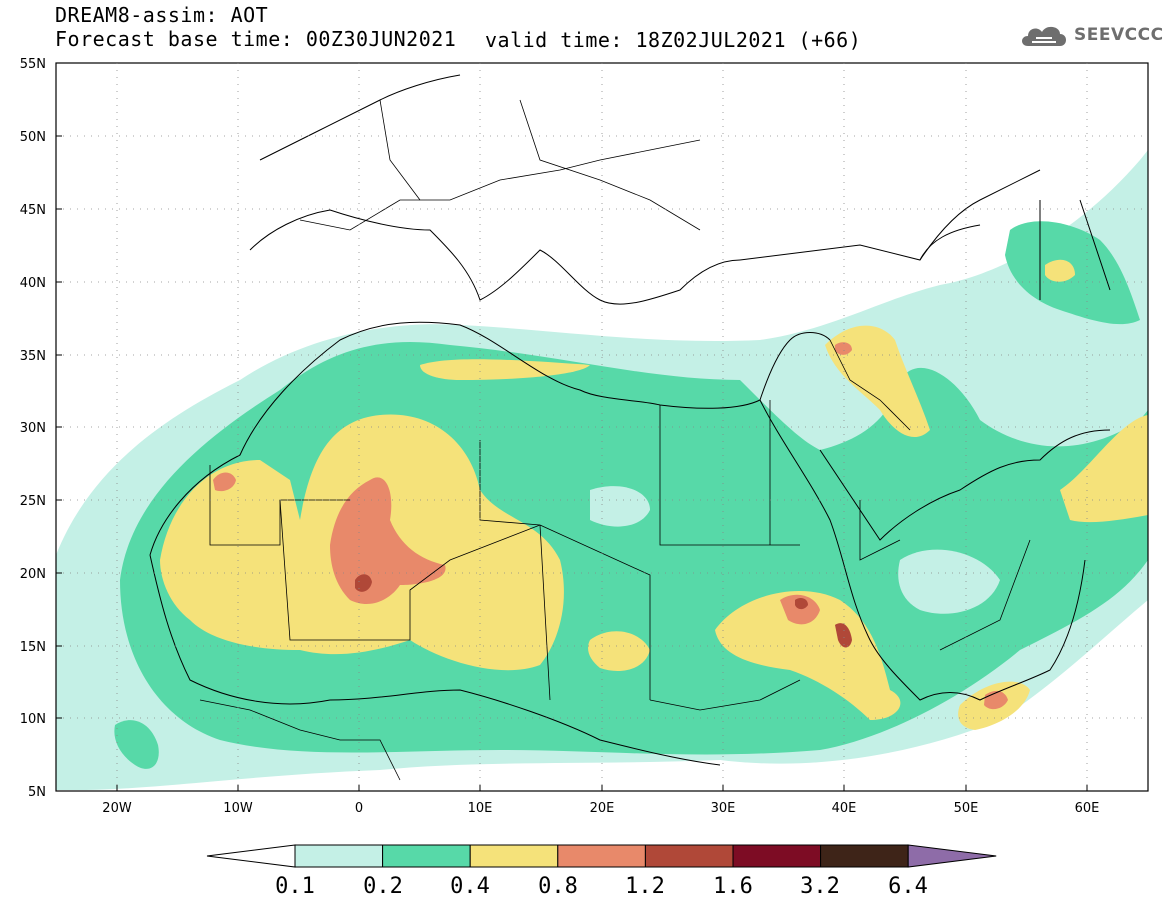  I want to click on aot-band-0.4-sudan, so click(808, 655).